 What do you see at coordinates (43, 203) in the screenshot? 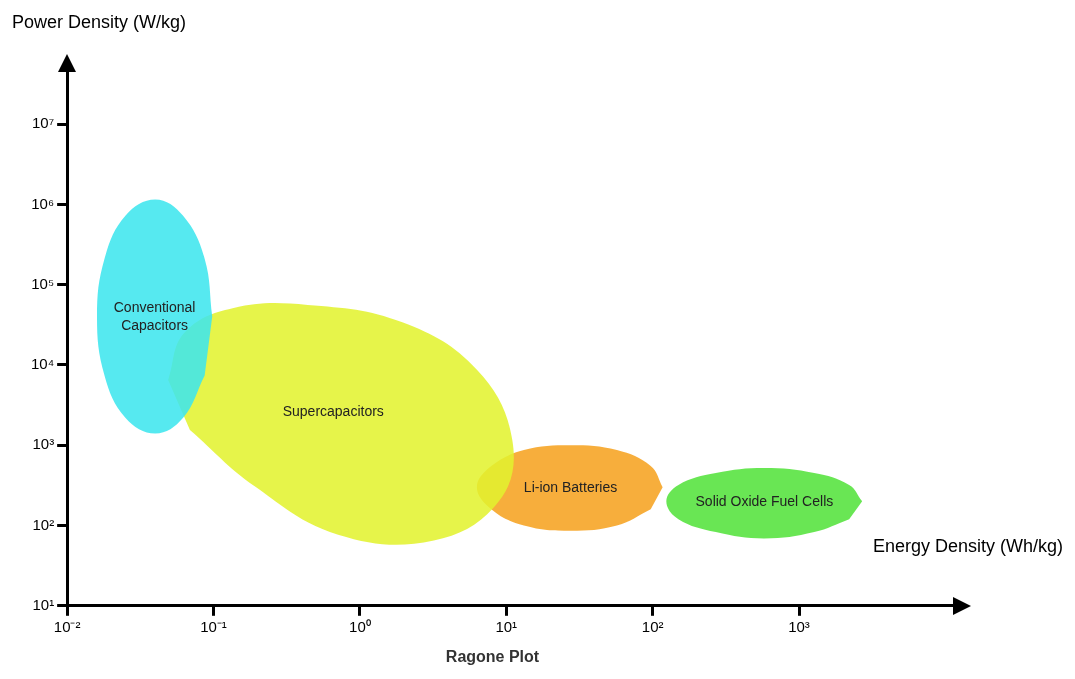
I see `y-tick-label: 10⁶` at bounding box center [43, 203].